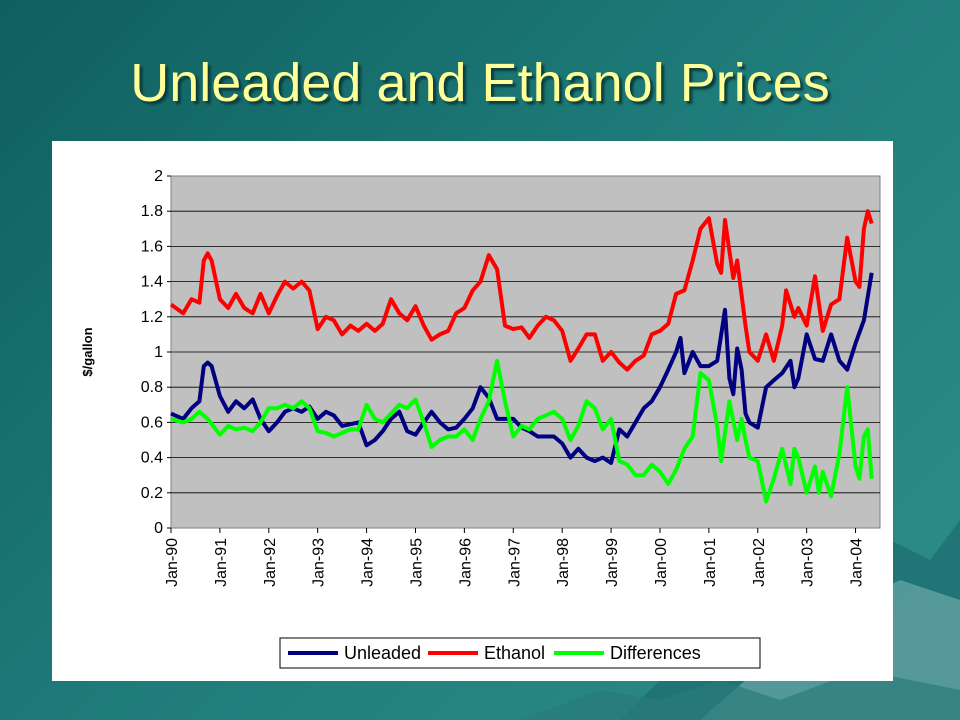  What do you see at coordinates (416, 562) in the screenshot?
I see `x-tick-label: Jan-95` at bounding box center [416, 562].